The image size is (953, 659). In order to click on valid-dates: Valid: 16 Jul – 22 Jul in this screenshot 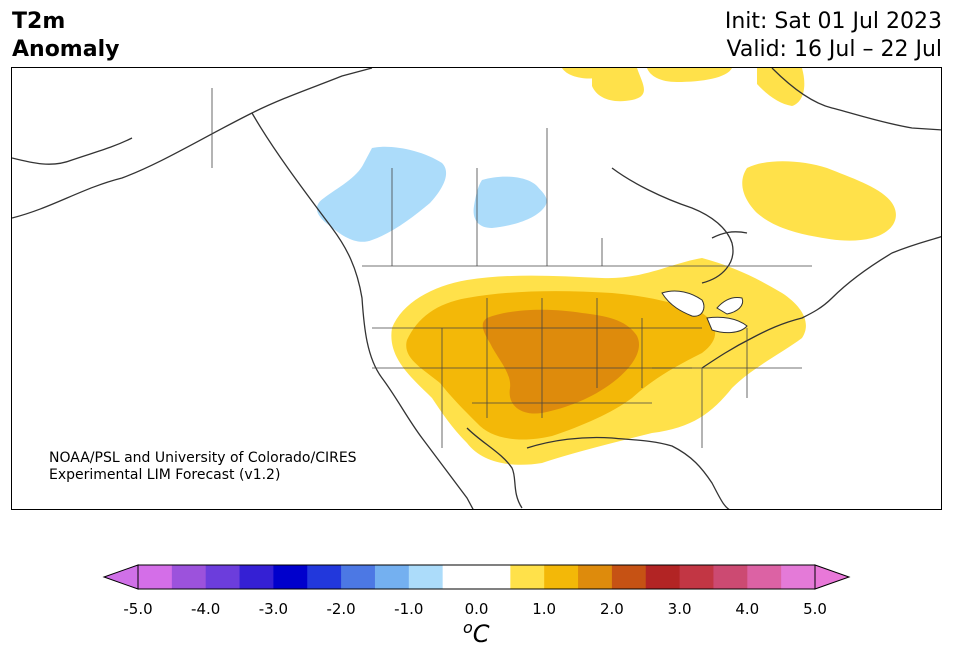, I will do `click(834, 49)`.